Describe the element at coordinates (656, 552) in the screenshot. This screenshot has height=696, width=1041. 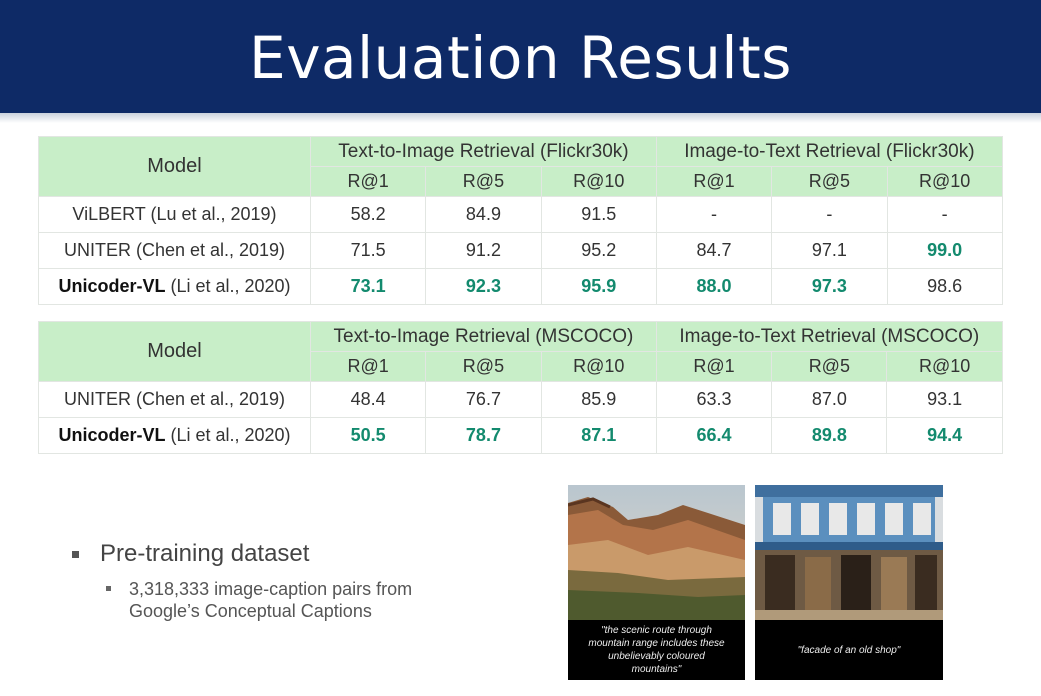
I see `mountain-photo` at that location.